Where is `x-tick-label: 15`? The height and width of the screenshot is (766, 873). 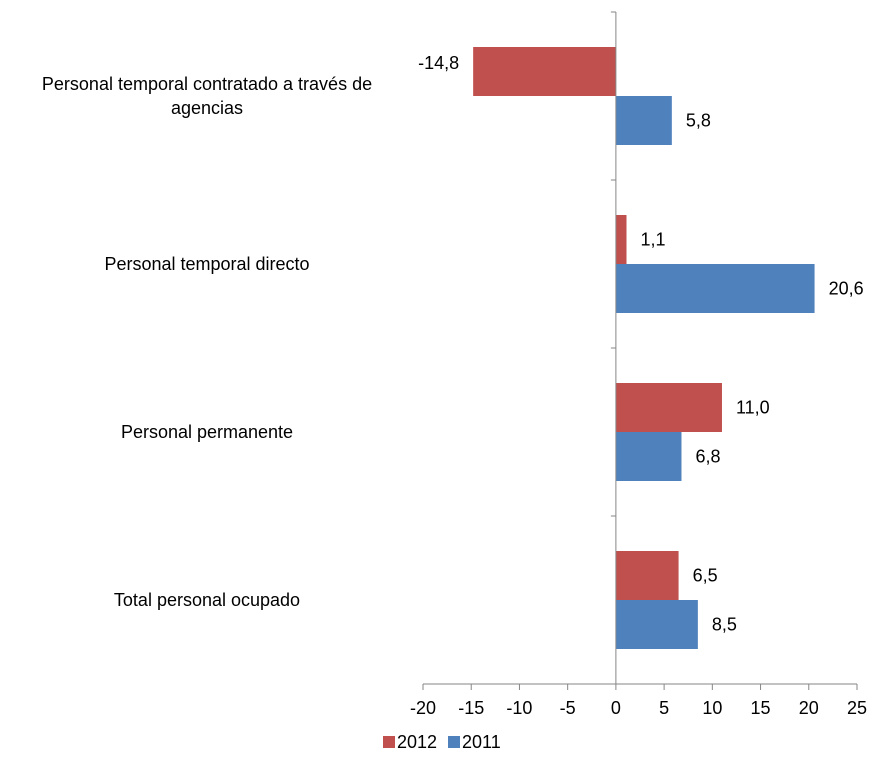
x-tick-label: 15 is located at coordinates (761, 708).